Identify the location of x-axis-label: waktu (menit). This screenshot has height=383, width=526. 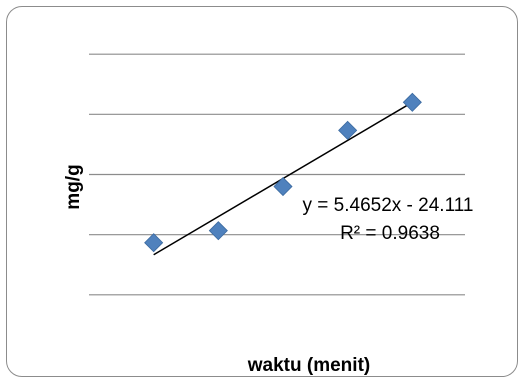
(308, 365).